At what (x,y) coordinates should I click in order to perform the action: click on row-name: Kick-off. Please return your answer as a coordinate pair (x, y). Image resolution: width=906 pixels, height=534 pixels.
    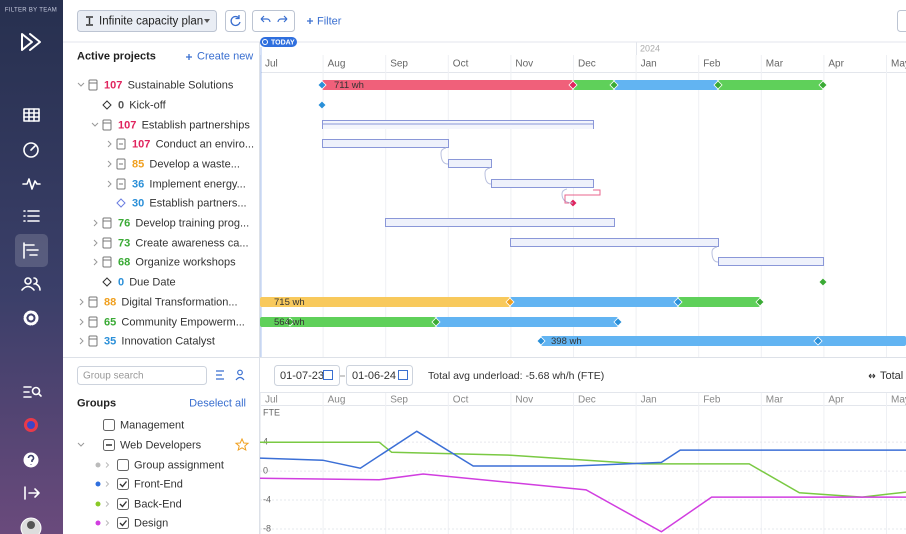
    Looking at the image, I should click on (147, 105).